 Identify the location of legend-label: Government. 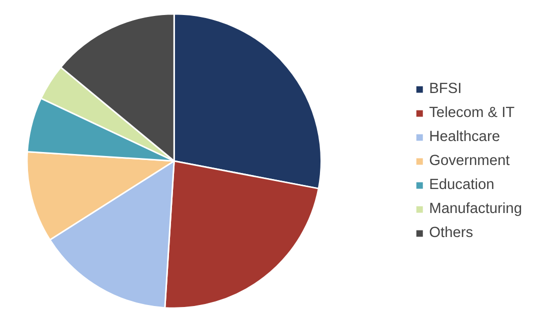
(469, 160).